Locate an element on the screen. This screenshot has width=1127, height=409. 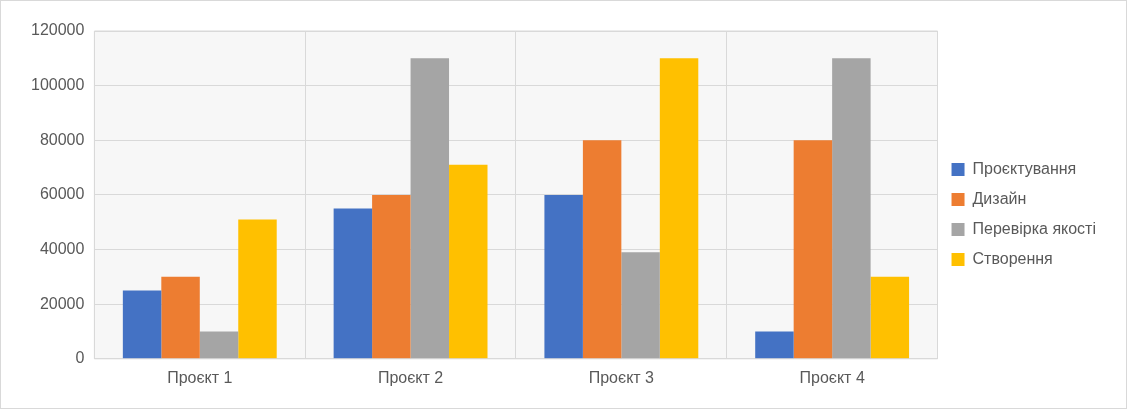
y-tick-label: 20000 is located at coordinates (62, 303).